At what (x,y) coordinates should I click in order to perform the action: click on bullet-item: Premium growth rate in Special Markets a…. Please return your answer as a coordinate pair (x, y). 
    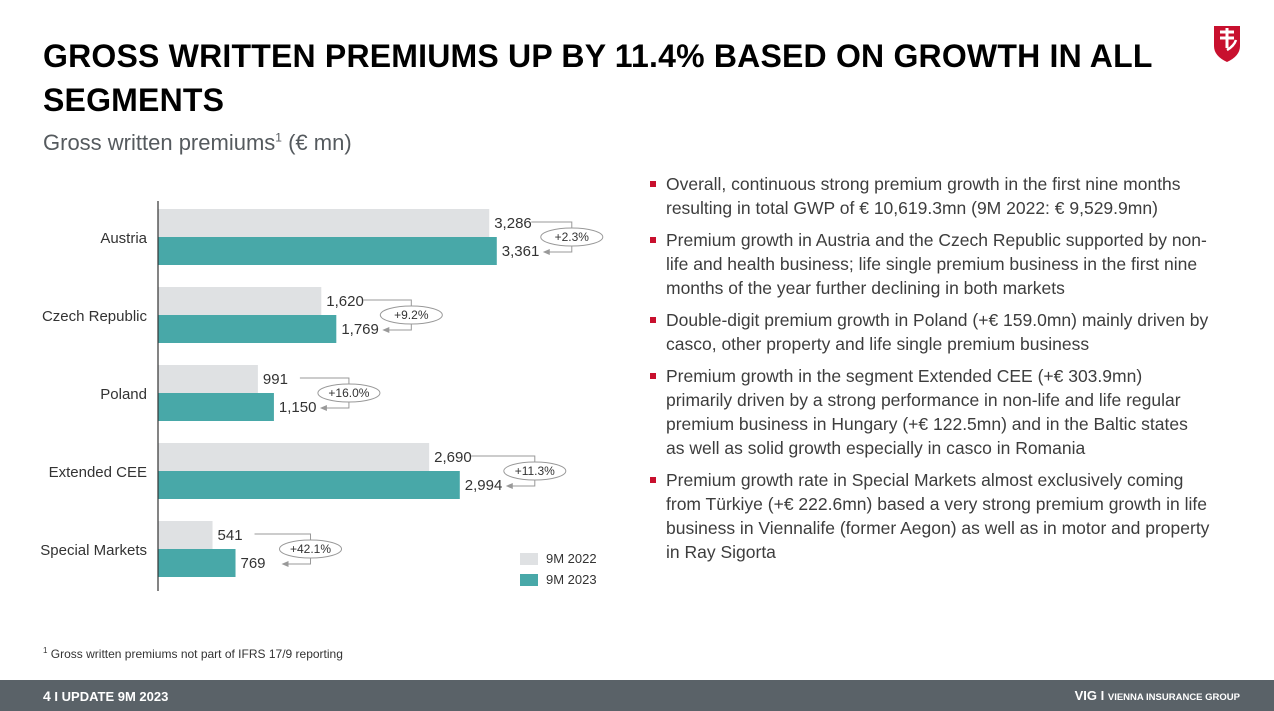
    Looking at the image, I should click on (930, 516).